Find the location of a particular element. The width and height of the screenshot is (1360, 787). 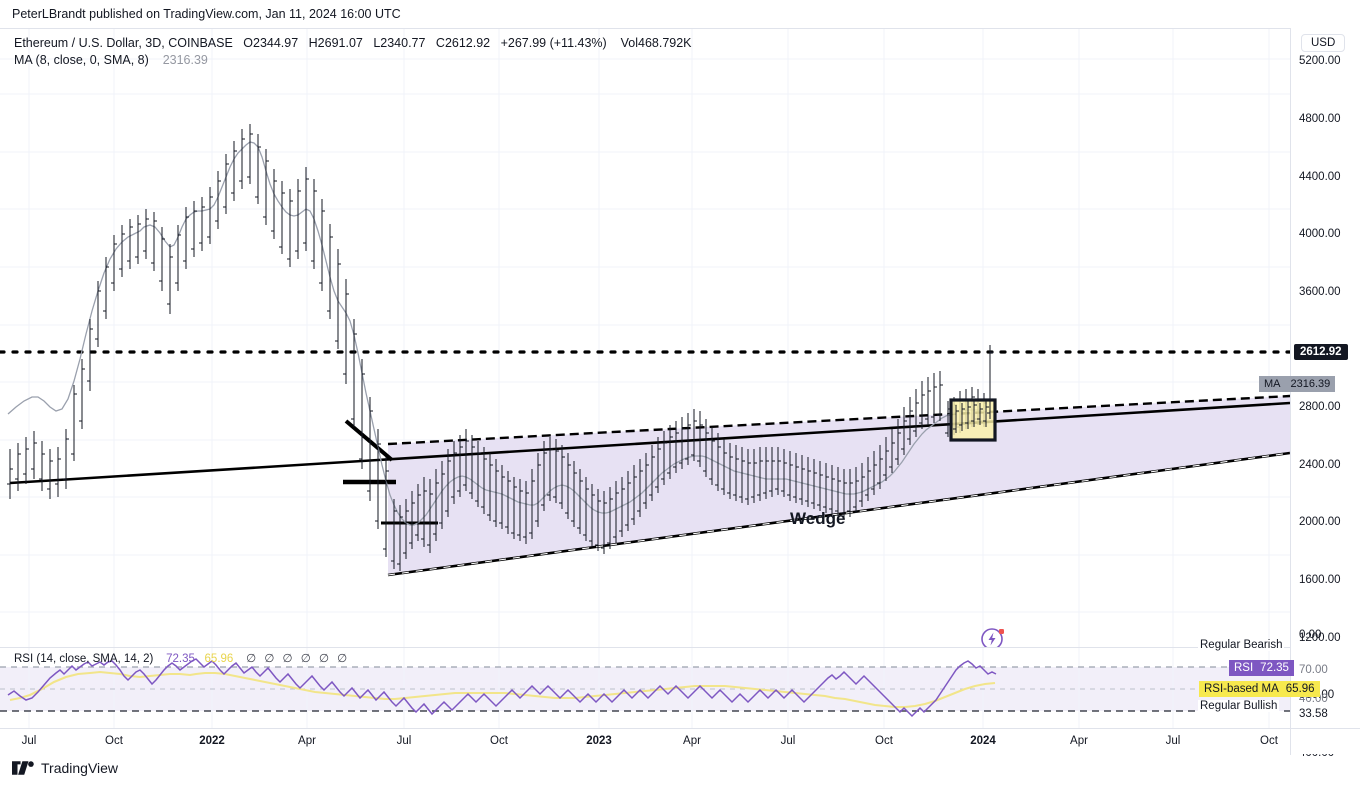

time-tick-3: Apr is located at coordinates (307, 741).